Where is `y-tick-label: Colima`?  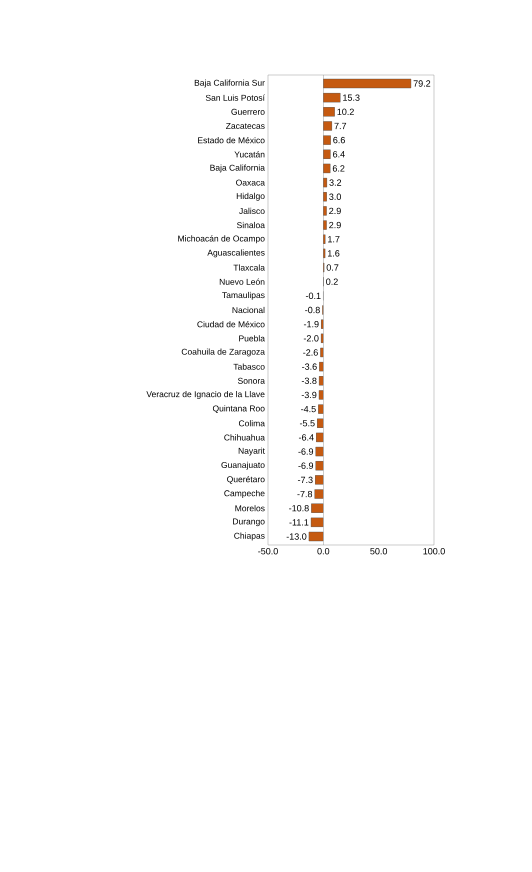
y-tick-label: Colima is located at coordinates (251, 423).